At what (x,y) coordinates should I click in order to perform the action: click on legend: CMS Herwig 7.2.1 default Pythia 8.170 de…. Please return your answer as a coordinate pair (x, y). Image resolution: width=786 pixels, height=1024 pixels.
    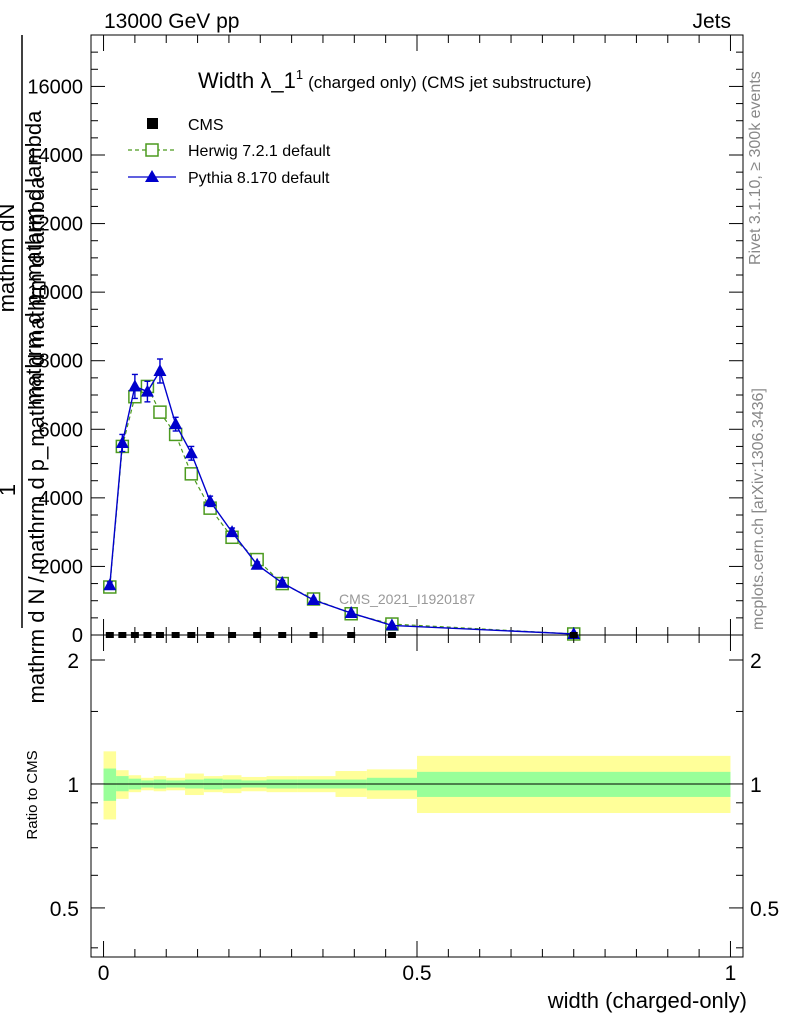
    Looking at the image, I should click on (229, 152).